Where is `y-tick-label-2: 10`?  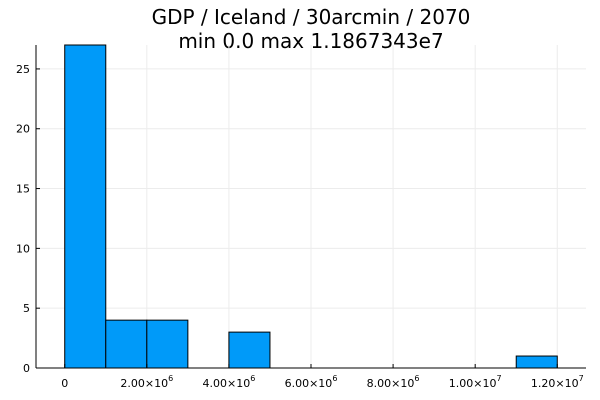 y-tick-label-2: 10 is located at coordinates (23, 248).